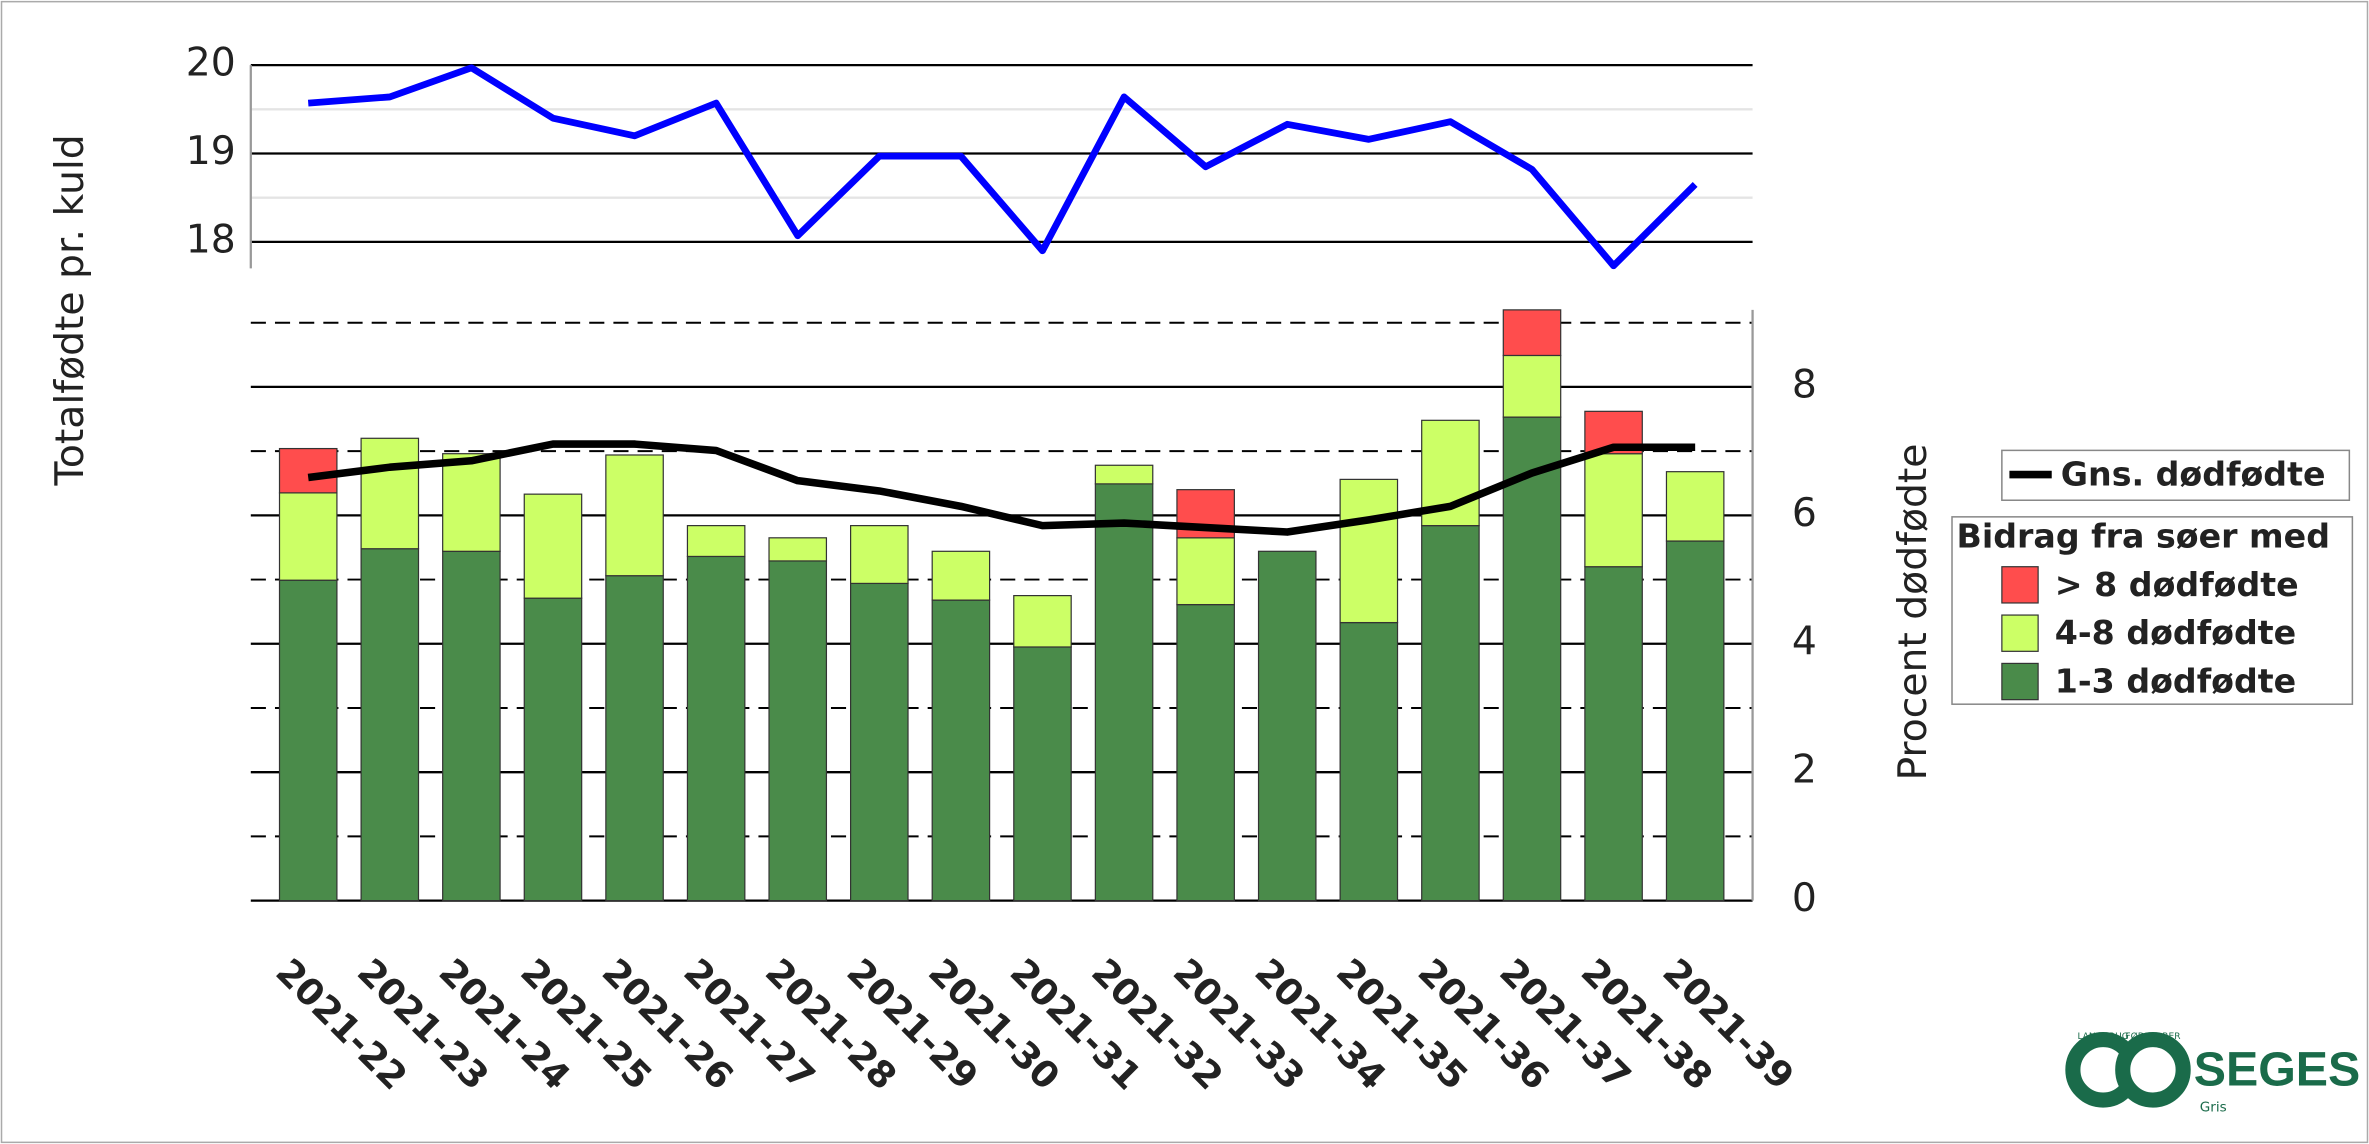  I want to click on legend-label: > 8 dødfødte, so click(2177, 584).